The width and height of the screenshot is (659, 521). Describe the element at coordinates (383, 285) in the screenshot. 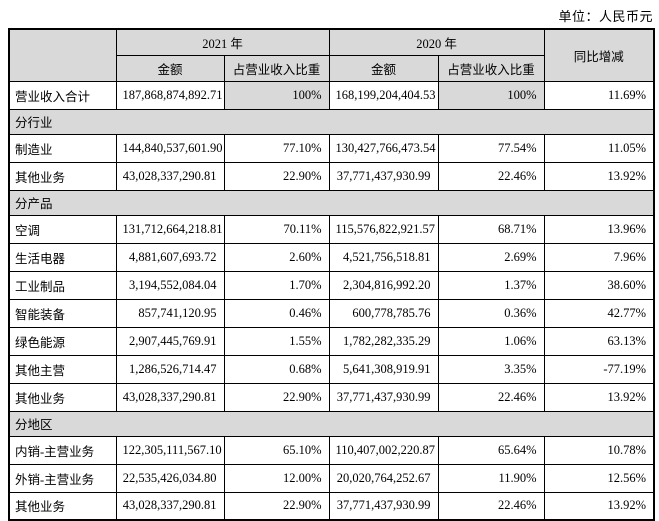

I see `amount-2020-cell: 2,304,816,992.20` at that location.